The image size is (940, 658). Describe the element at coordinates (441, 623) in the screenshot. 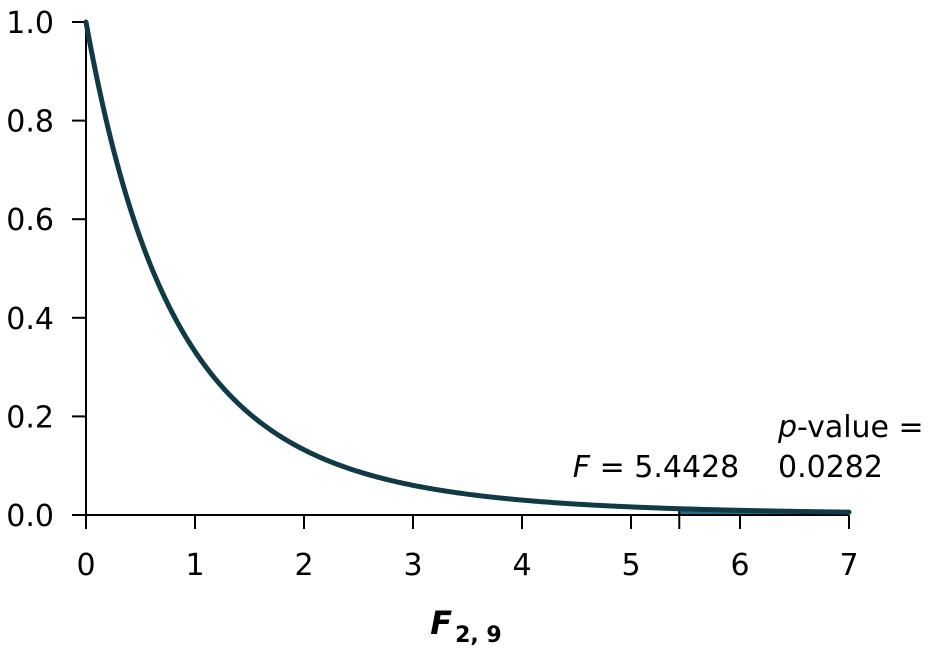

I see `x-axis-title-symbol: F` at that location.